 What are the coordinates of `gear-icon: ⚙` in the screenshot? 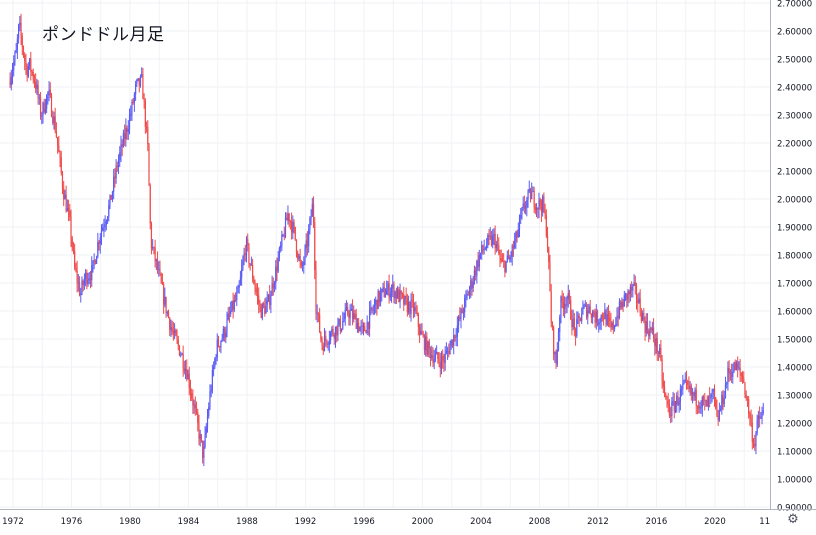 It's located at (793, 519).